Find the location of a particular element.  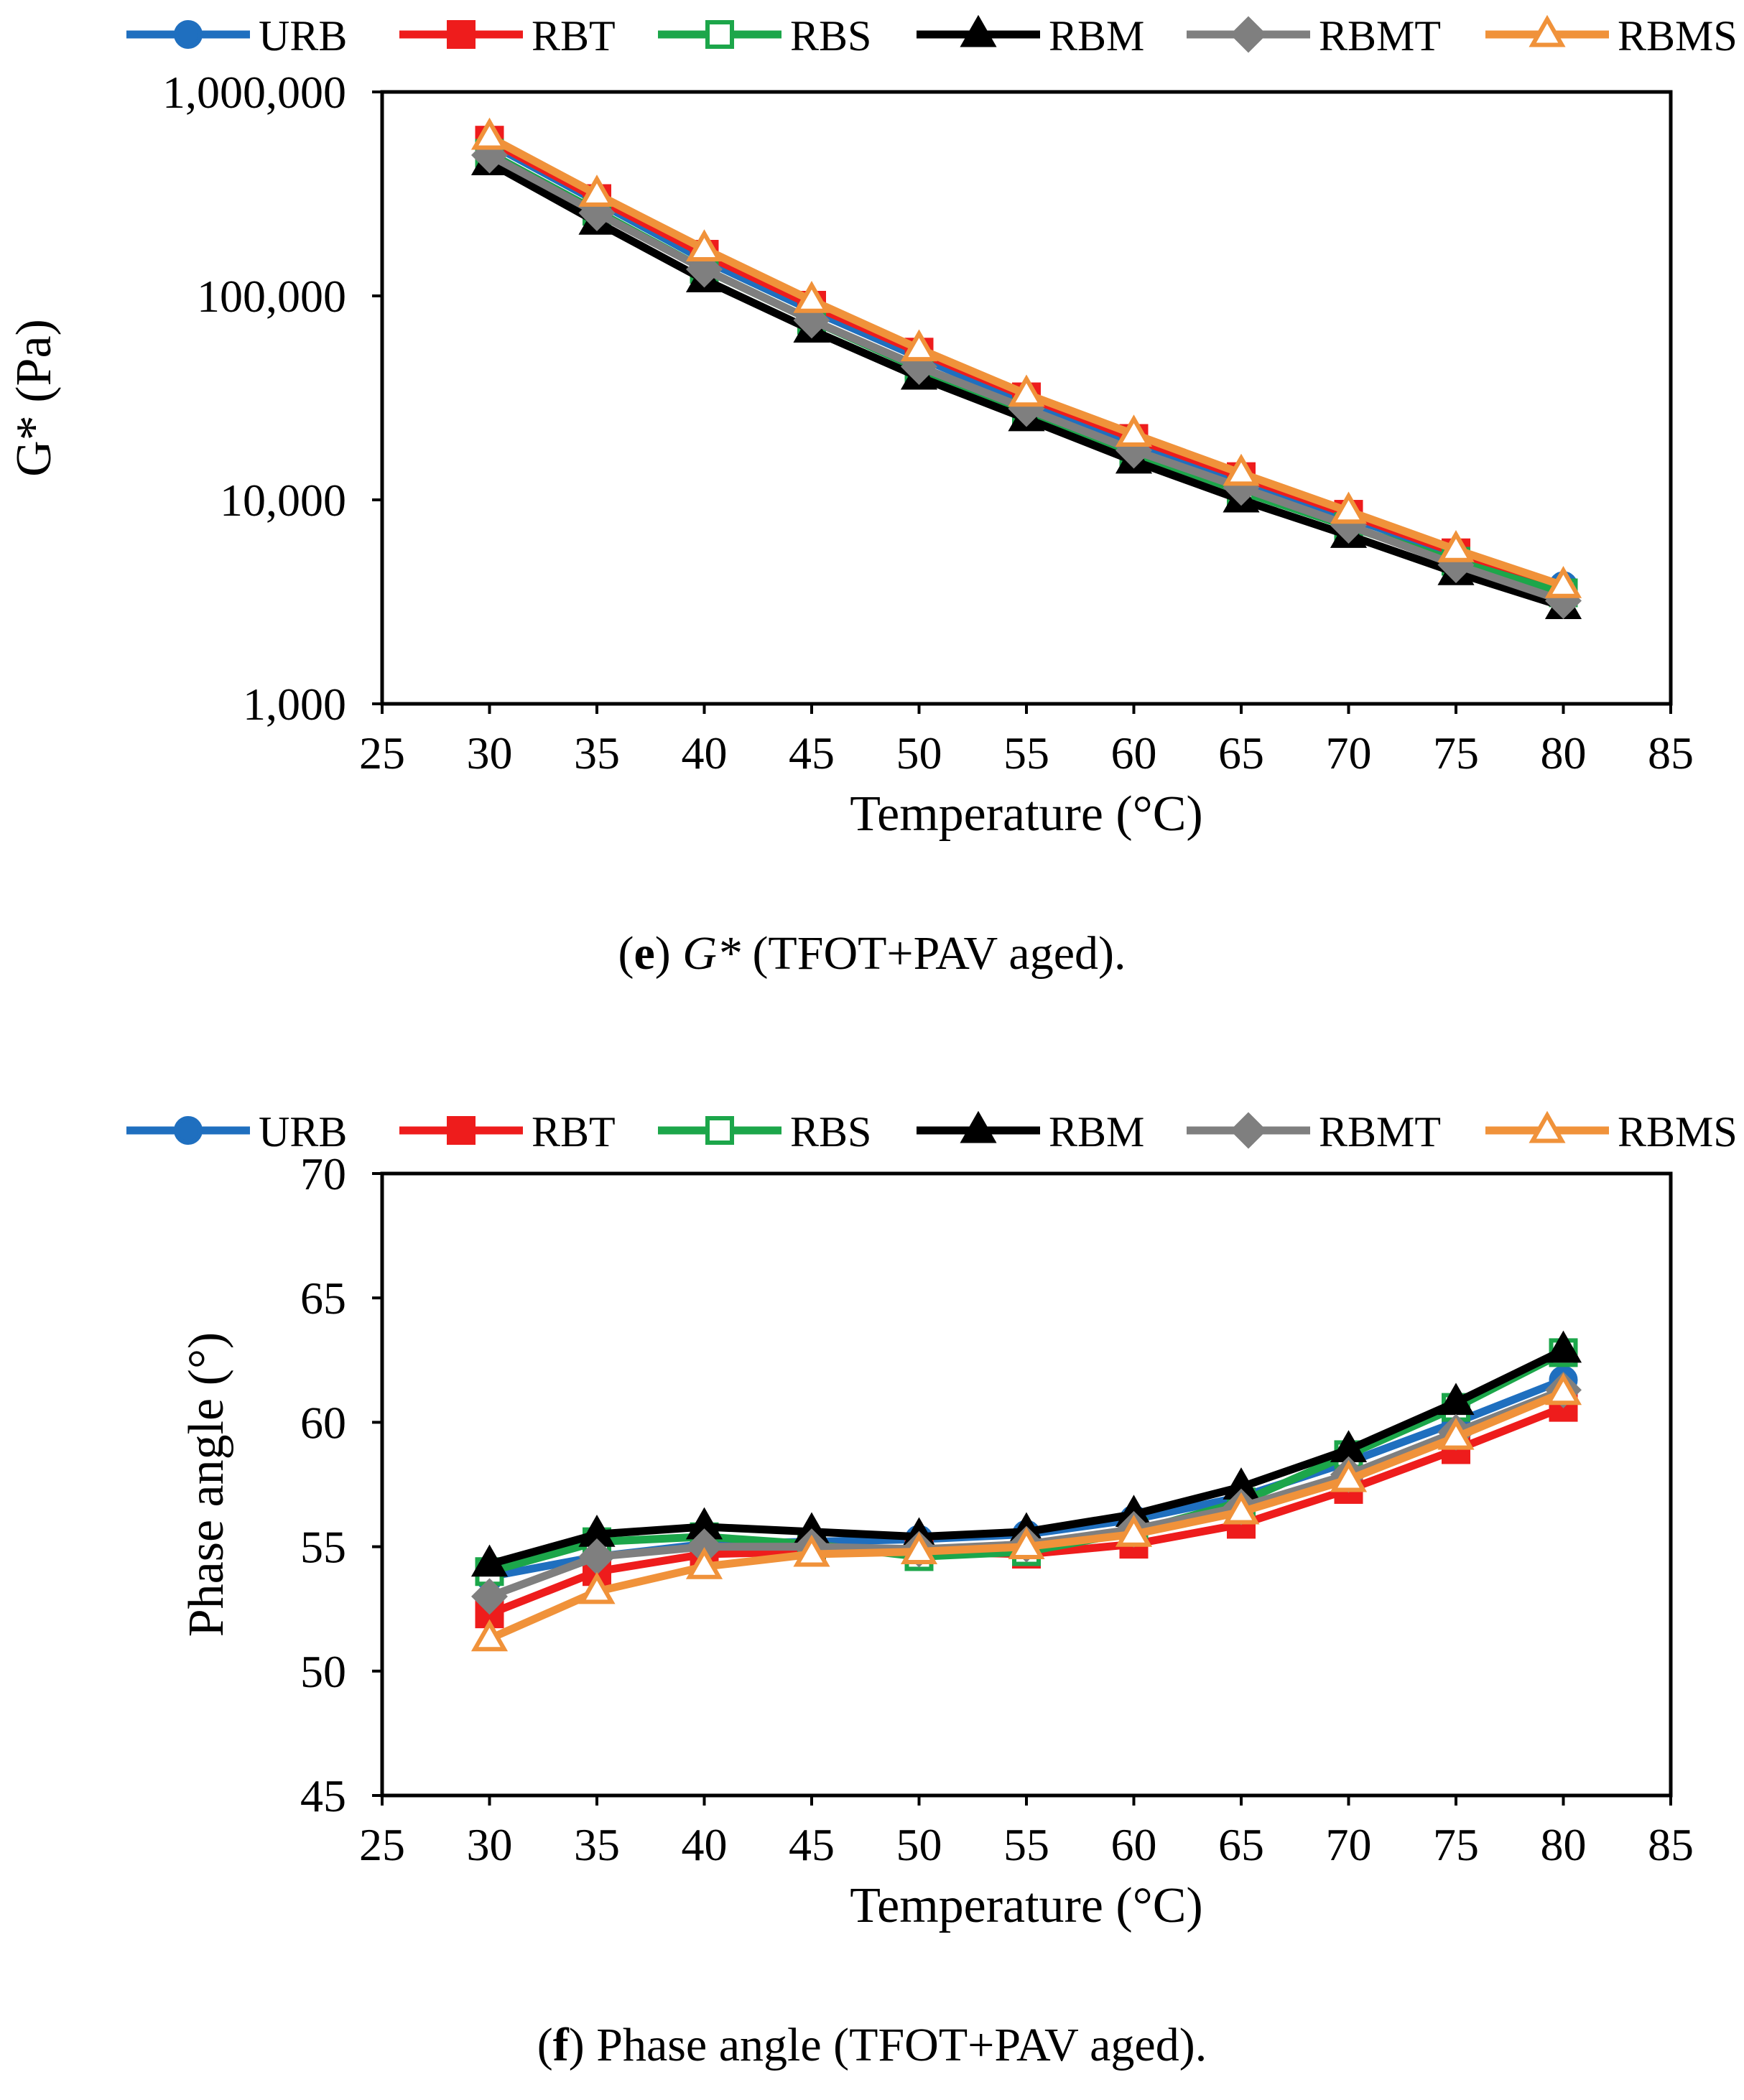

y-tick-label: 70 is located at coordinates (323, 1173).